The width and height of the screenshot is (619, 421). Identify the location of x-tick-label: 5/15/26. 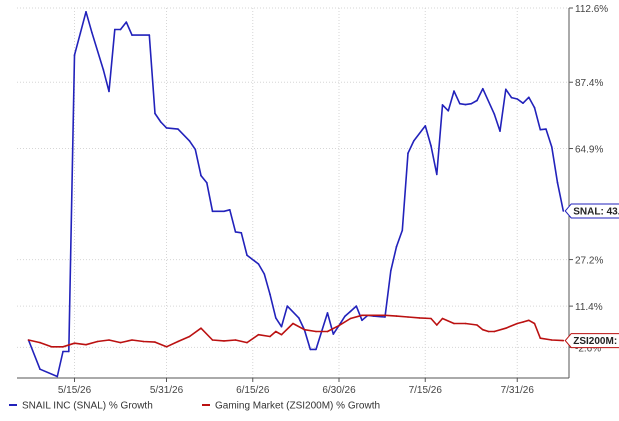
(75, 390).